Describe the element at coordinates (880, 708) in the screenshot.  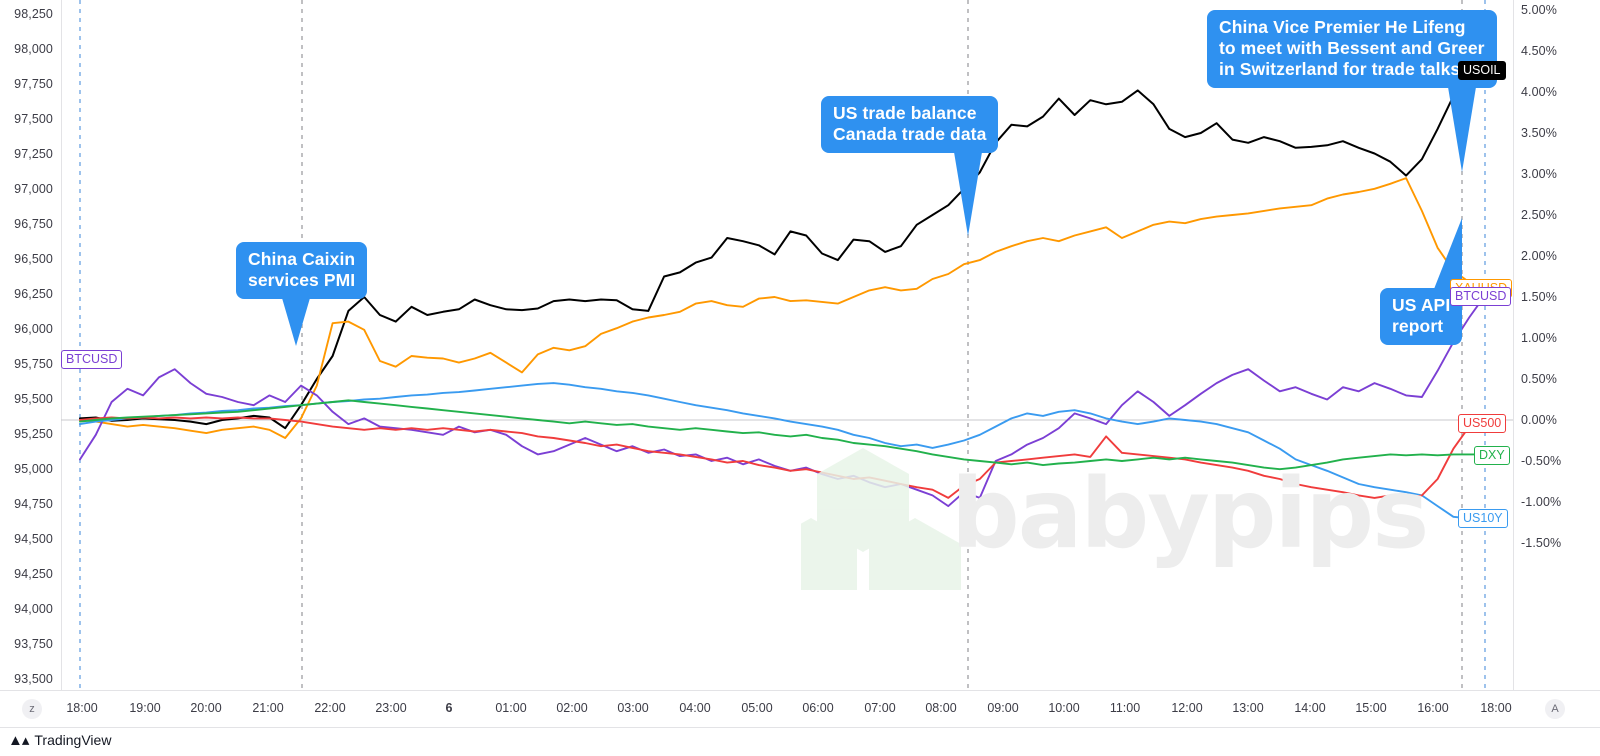
I see `time-axis-tick: 07:00` at that location.